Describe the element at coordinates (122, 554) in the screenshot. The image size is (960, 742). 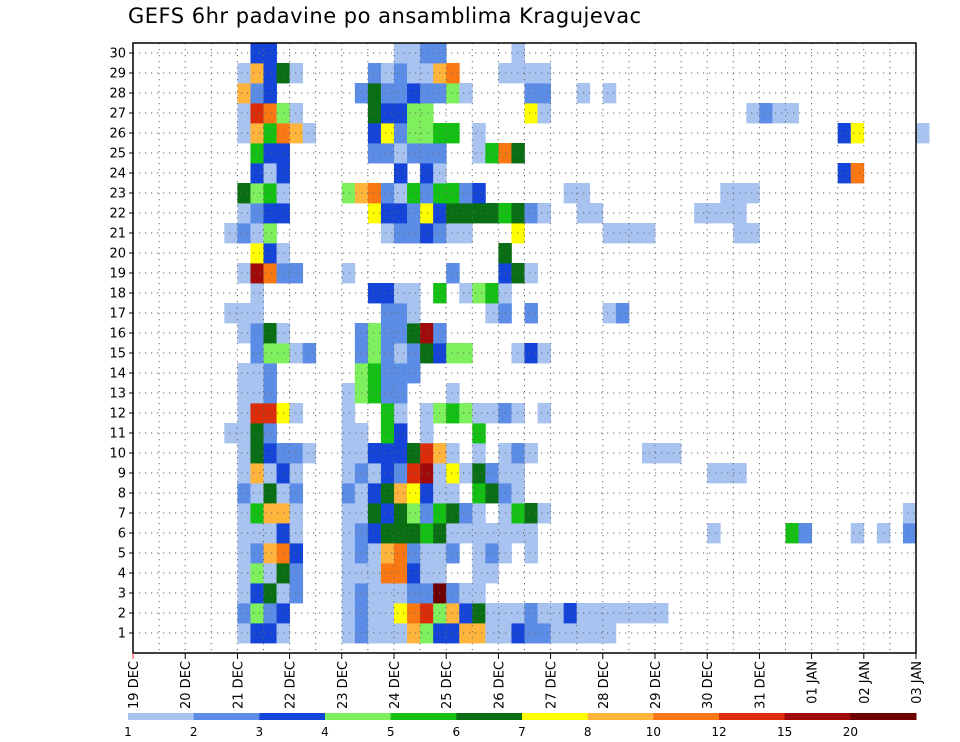
I see `y-tick-label: 5` at that location.